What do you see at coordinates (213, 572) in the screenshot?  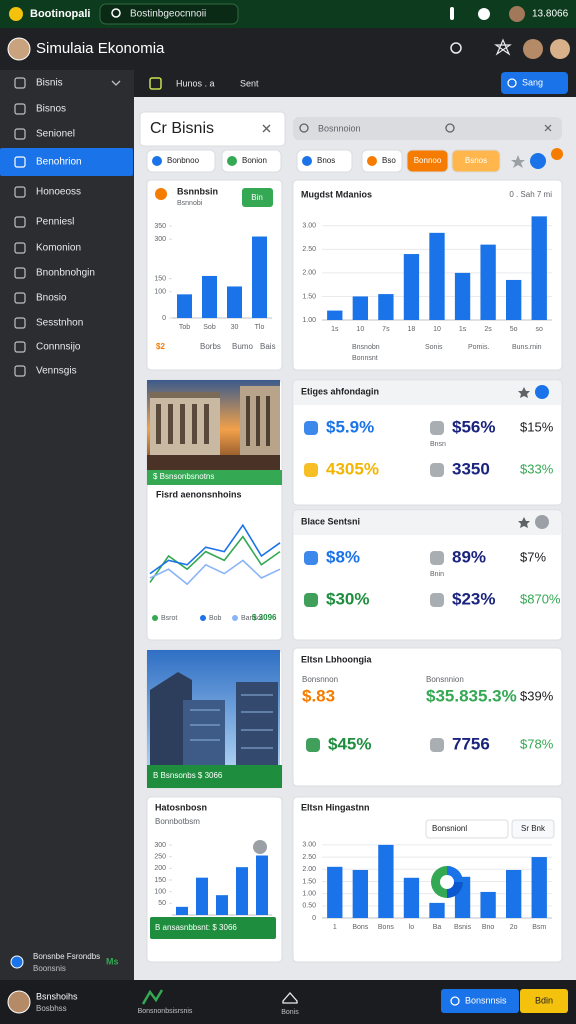 I see `card-images` at bounding box center [213, 572].